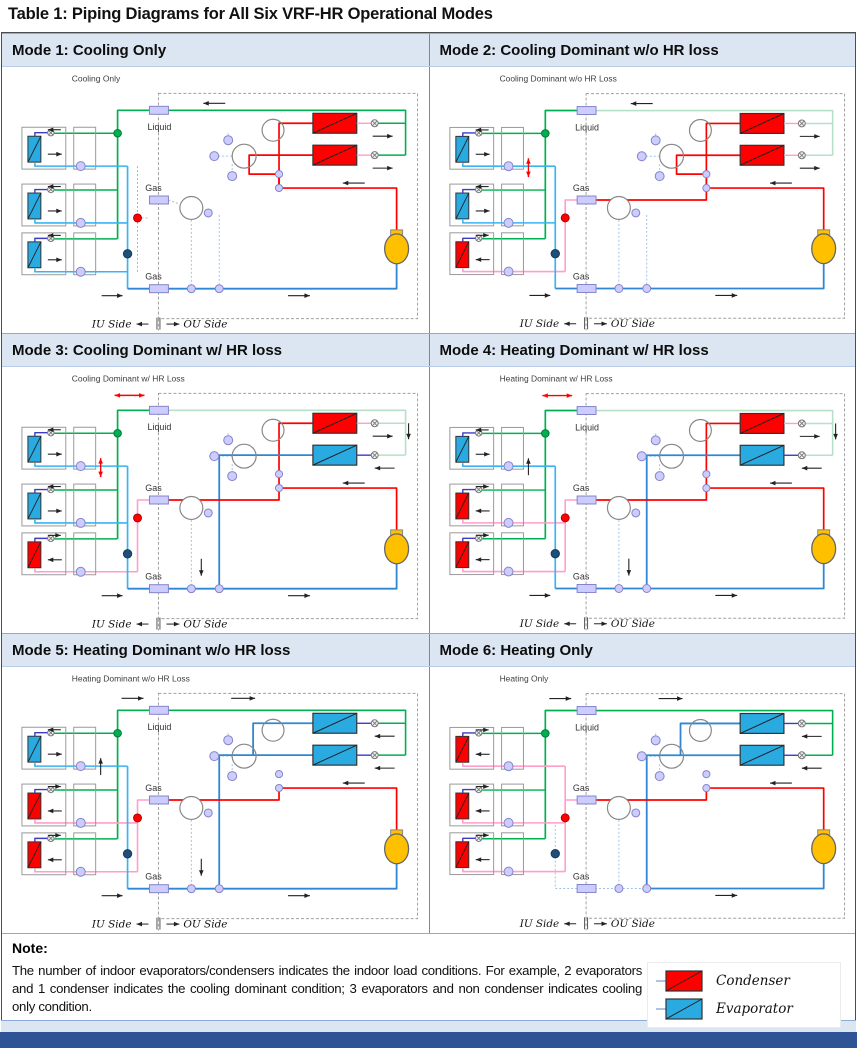  Describe the element at coordinates (823, 847) in the screenshot. I see `compressor-icon` at that location.